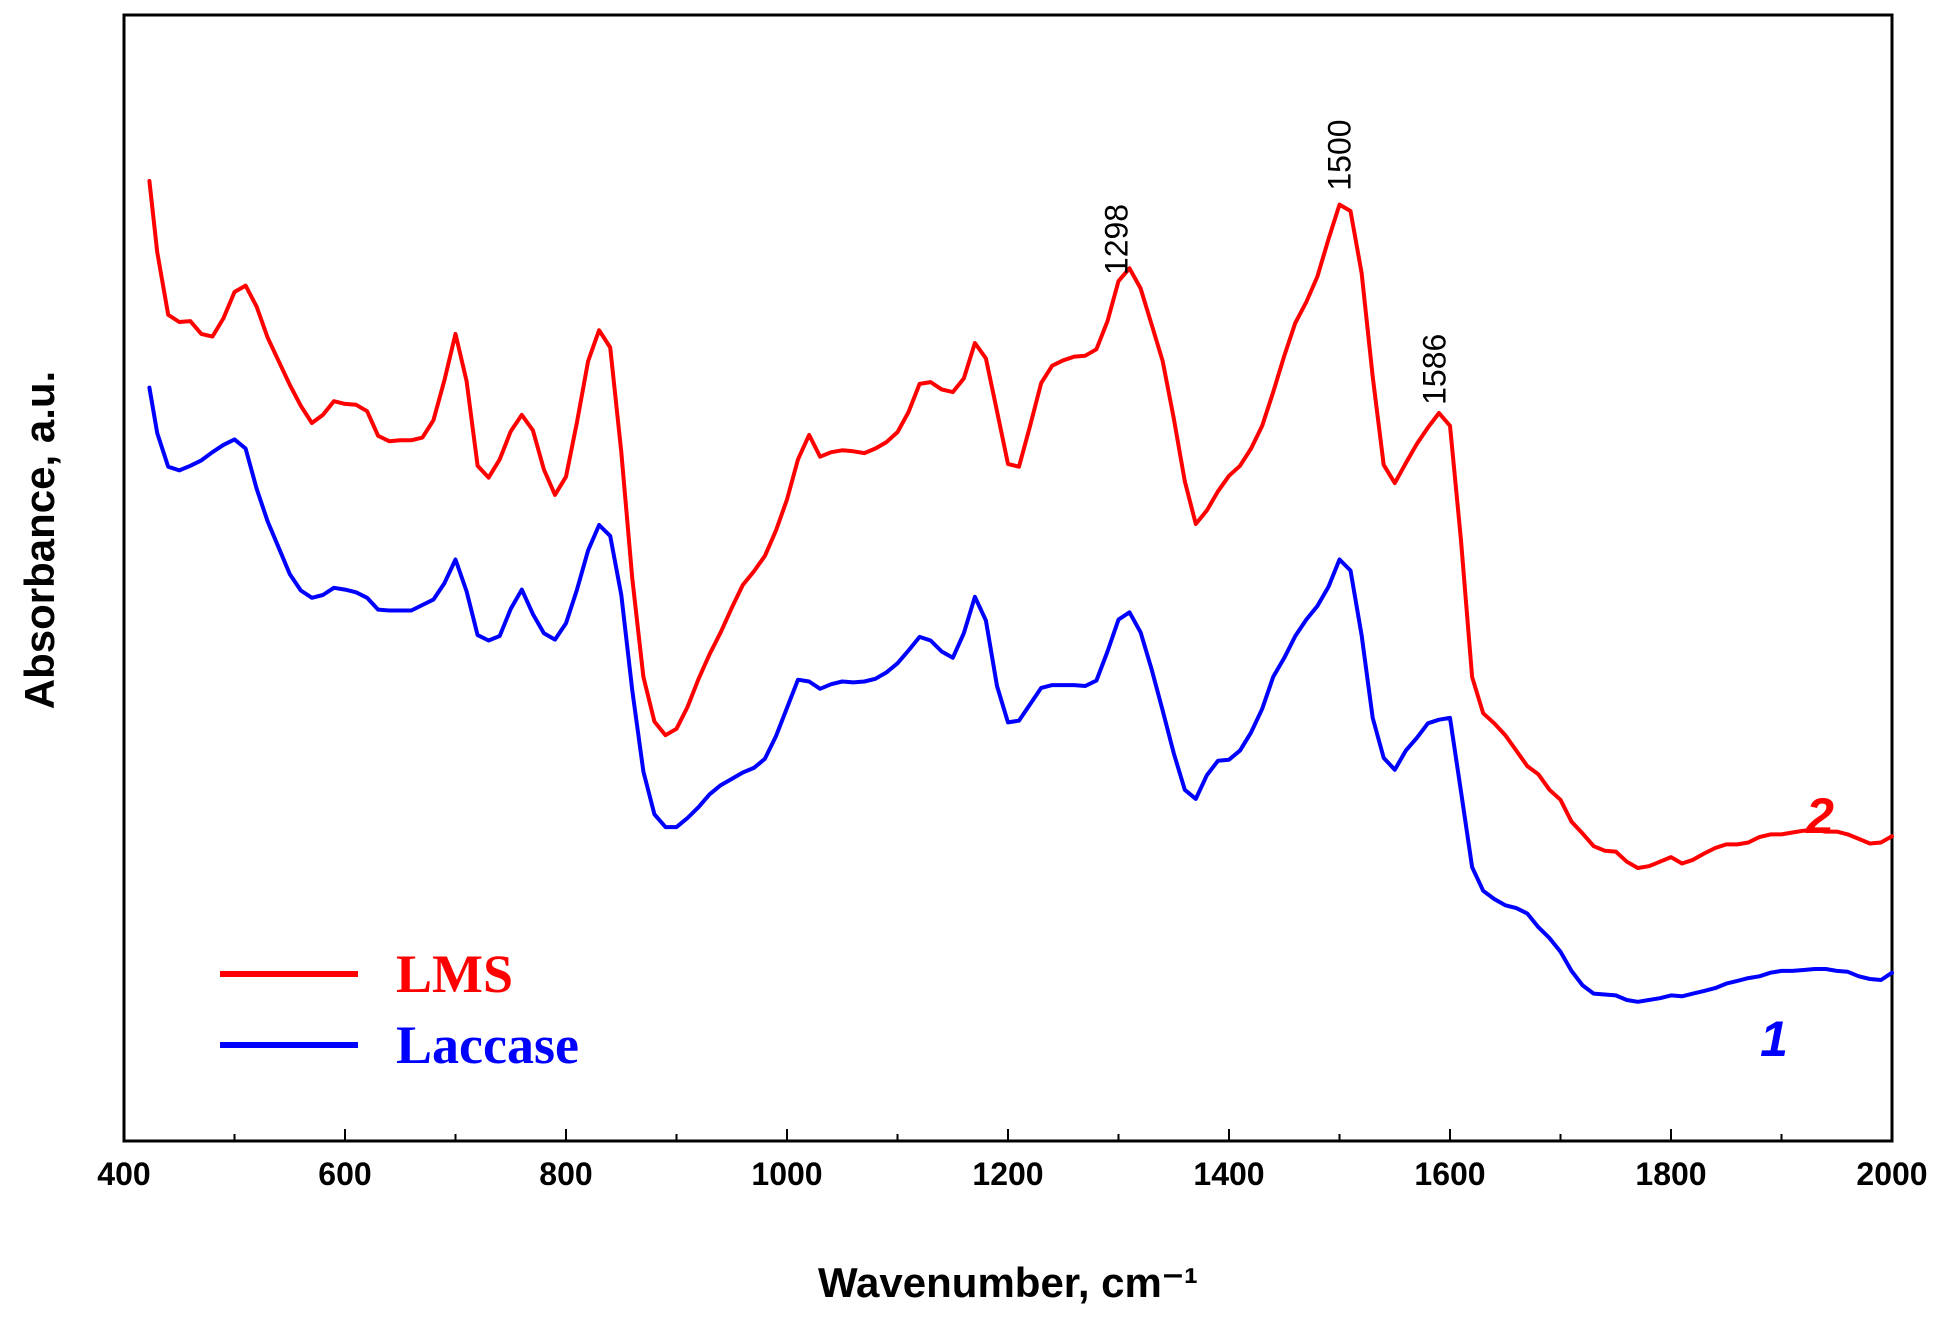  I want to click on x-axis-title: Wavenumber, cm⁻¹, so click(1008, 1282).